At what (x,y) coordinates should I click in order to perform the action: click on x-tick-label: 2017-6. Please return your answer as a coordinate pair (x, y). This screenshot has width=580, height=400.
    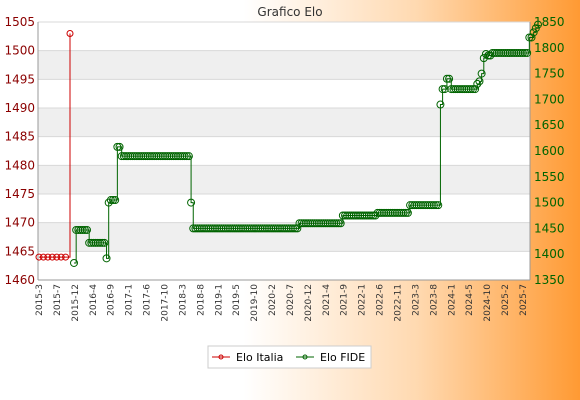
    Looking at the image, I should click on (148, 300).